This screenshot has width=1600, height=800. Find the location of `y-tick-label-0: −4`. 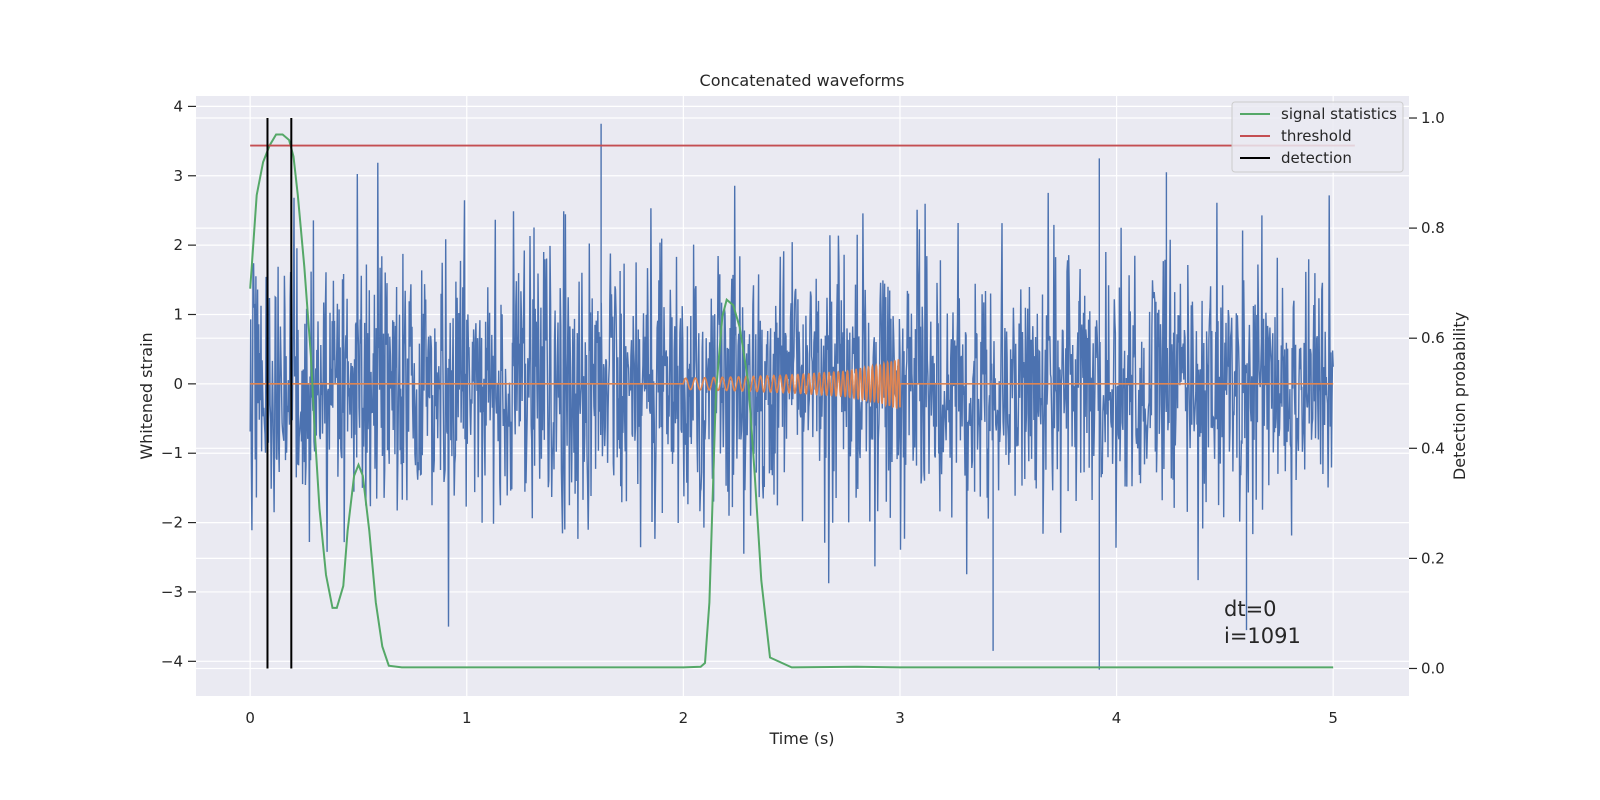

y-tick-label-0: −4 is located at coordinates (172, 661).